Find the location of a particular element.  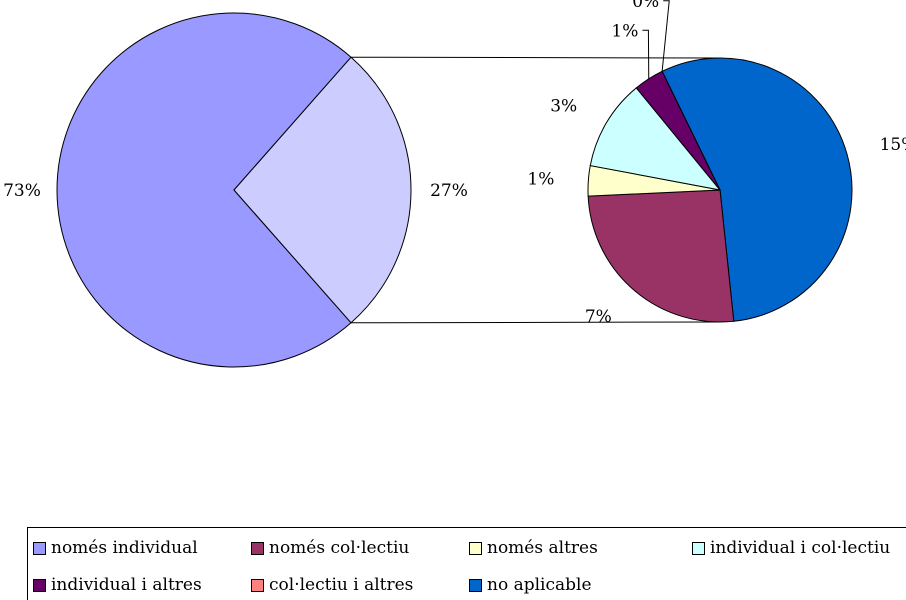

legend-item: no aplicable is located at coordinates (530, 585).